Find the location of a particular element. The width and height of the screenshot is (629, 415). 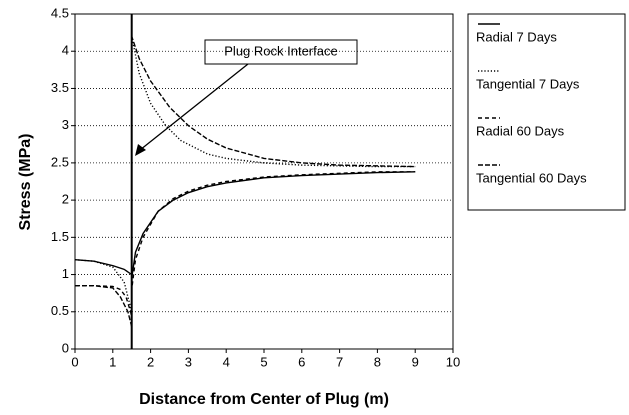

y-tick-label: 3 is located at coordinates (65, 124).